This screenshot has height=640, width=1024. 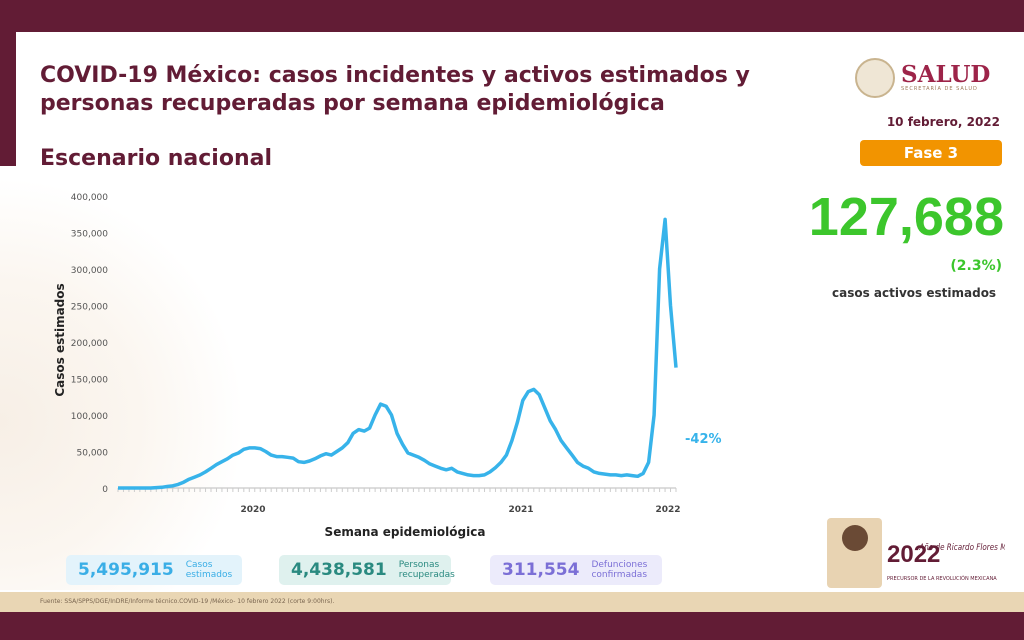 I want to click on summary-card: 5,495,915 Casos estimados, so click(x=154, y=570).